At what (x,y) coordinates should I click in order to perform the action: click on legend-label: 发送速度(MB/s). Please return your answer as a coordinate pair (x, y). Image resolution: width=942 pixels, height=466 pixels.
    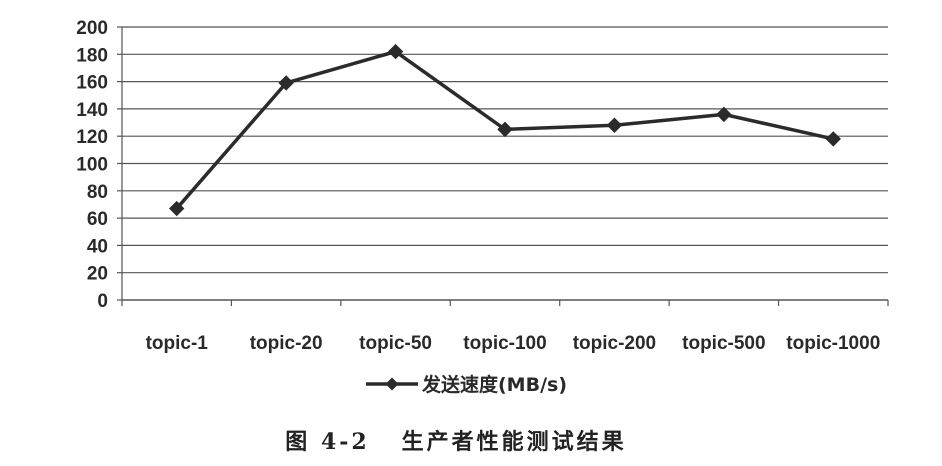
    Looking at the image, I should click on (494, 384).